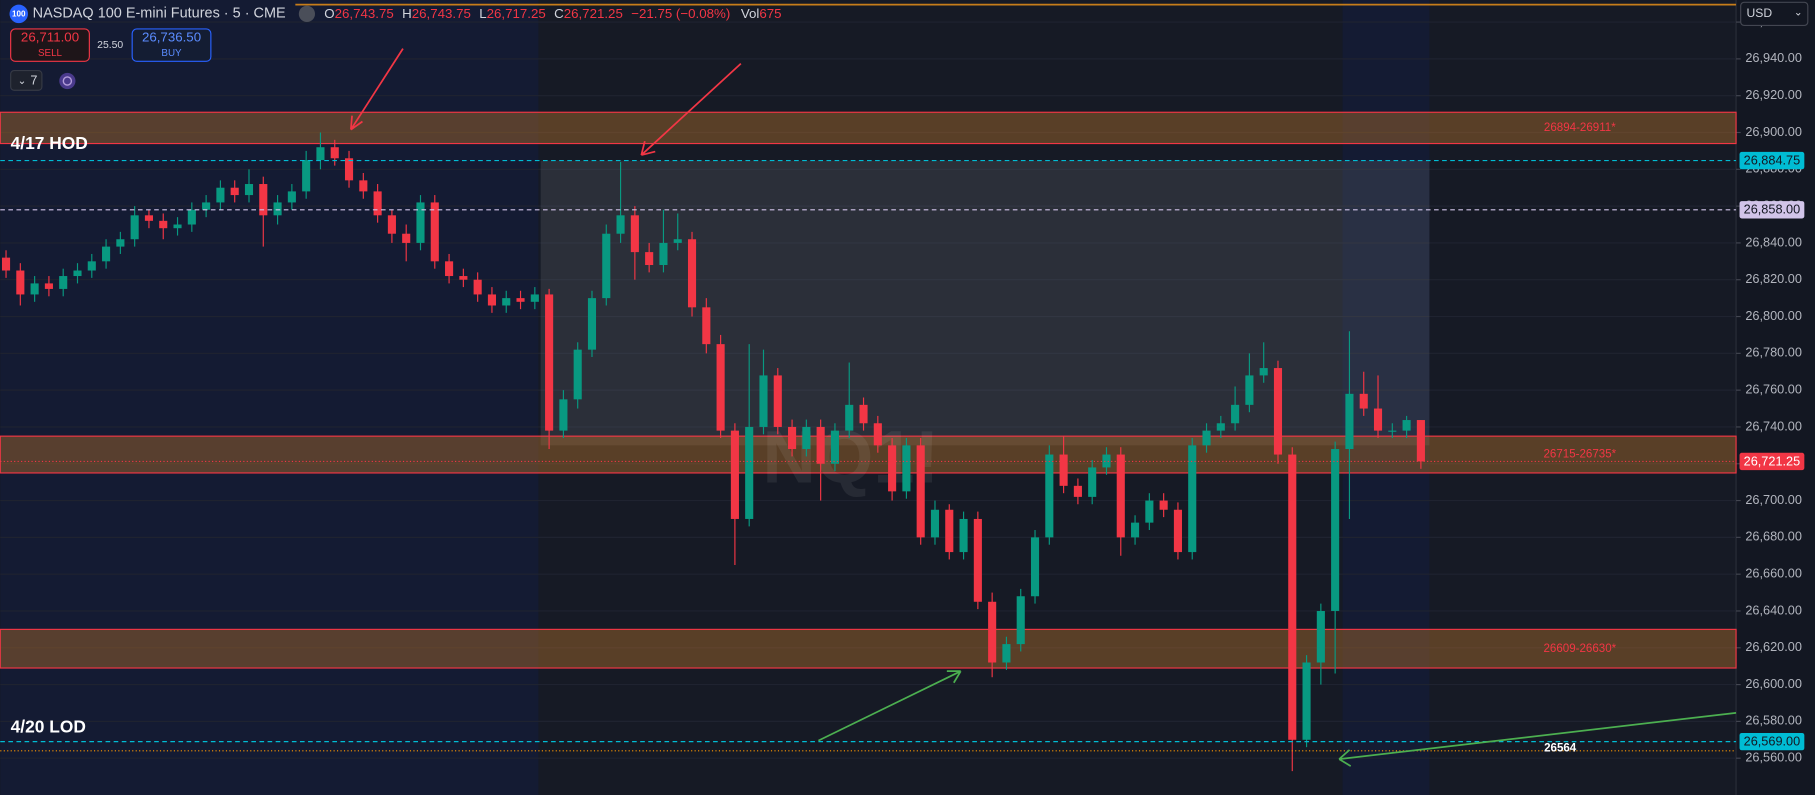 The image size is (1815, 795). Describe the element at coordinates (1773, 720) in the screenshot. I see `y-tick-label: 26,580.00` at that location.